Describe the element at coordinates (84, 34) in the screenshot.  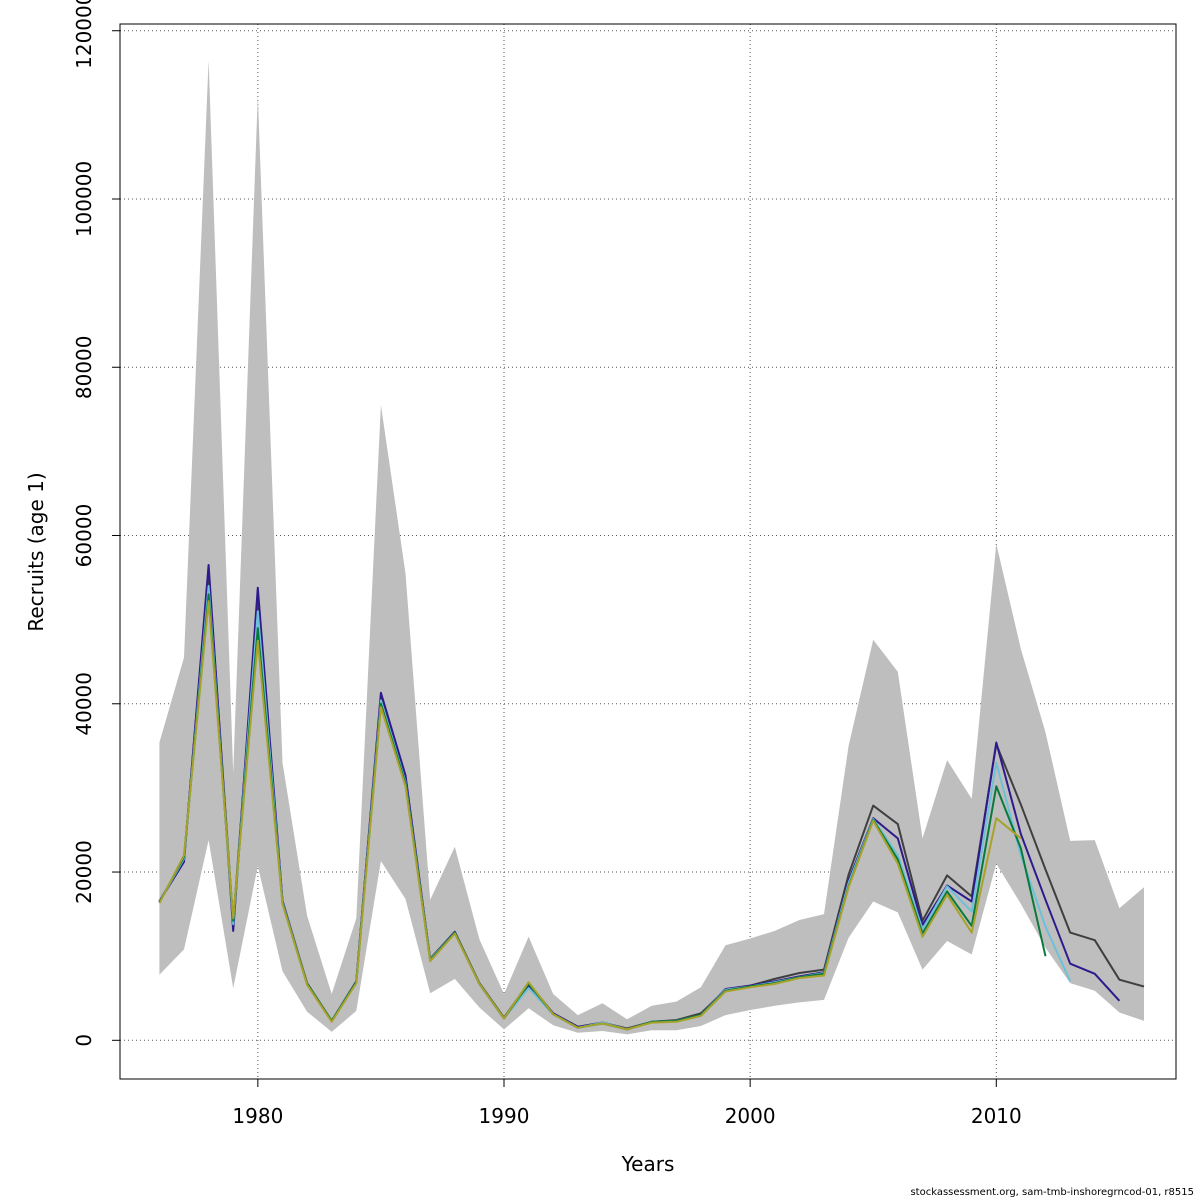
I see `y-tick-label-120000: 120000` at that location.